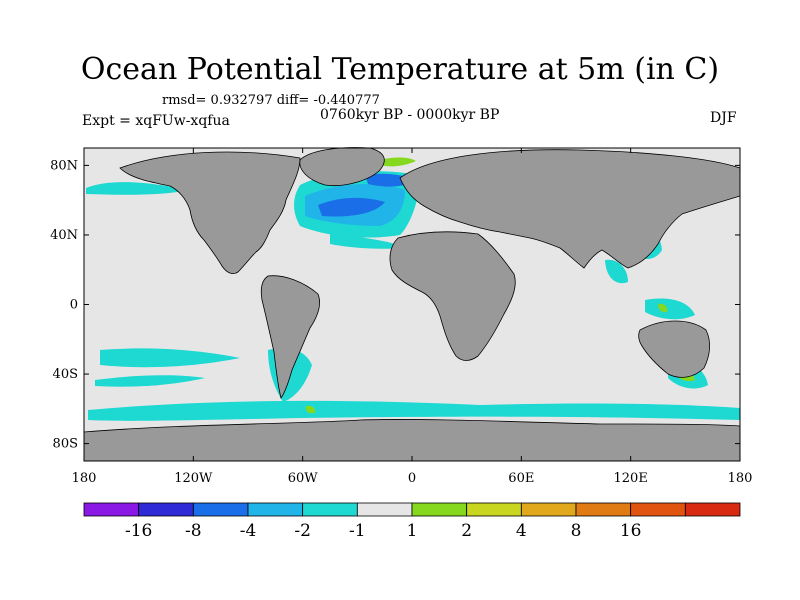 This screenshot has width=800, height=600. Describe the element at coordinates (412, 531) in the screenshot. I see `colorbar-label: 1` at that location.